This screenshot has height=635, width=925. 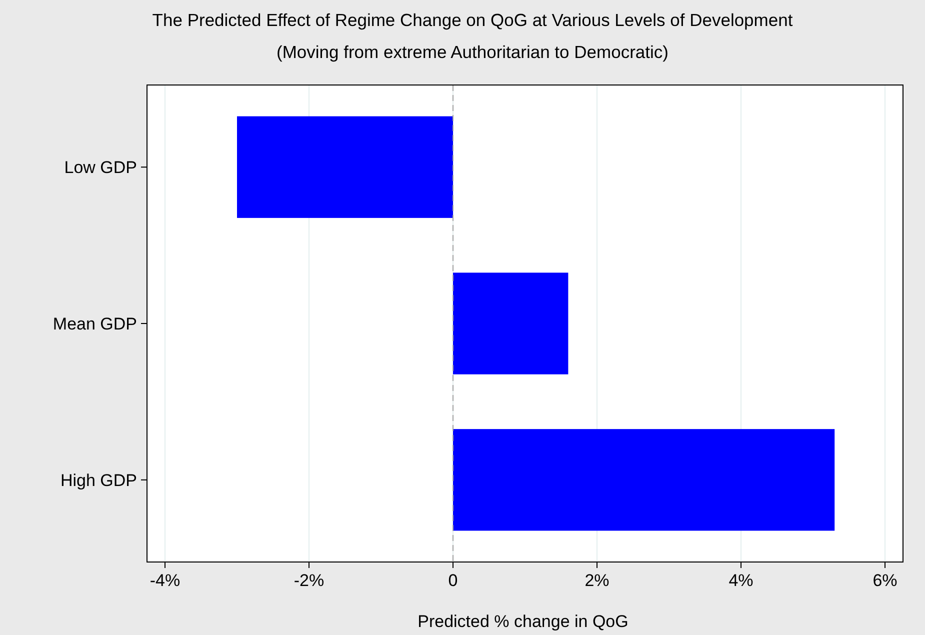 What do you see at coordinates (453, 580) in the screenshot?
I see `x-tick-label: 0` at bounding box center [453, 580].